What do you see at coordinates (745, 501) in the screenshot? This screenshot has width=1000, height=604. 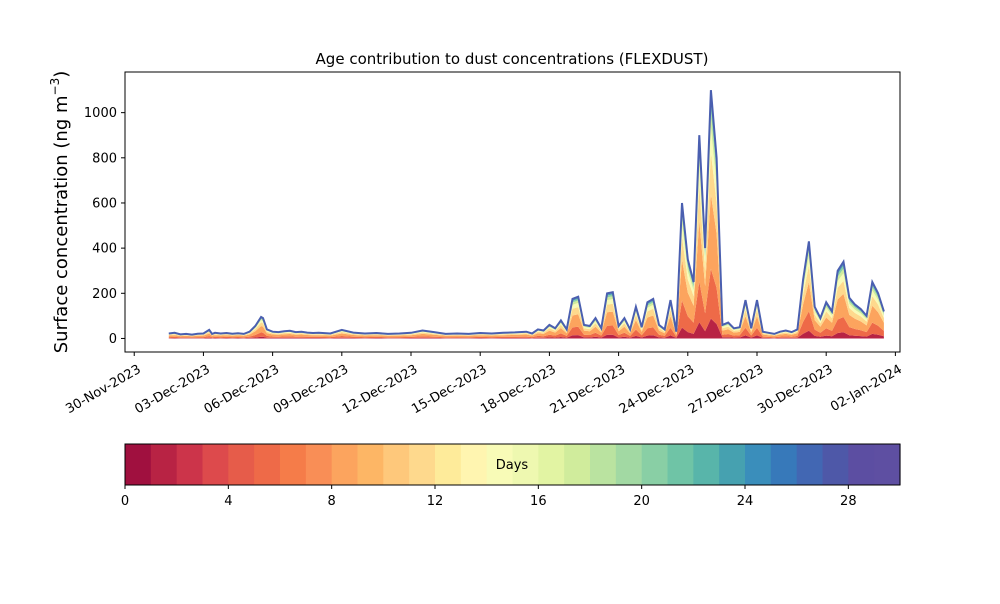 I see `colorbar-tick-label: 24` at bounding box center [745, 501].